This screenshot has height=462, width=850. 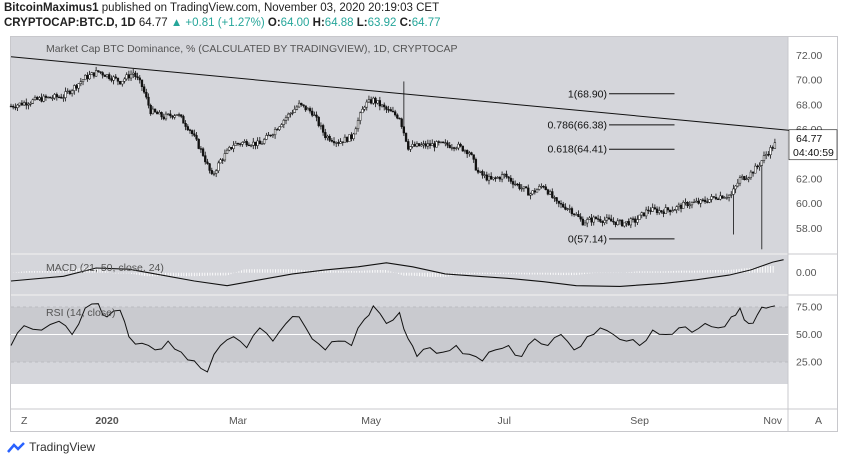 I want to click on price-axis-tick: 68.00, so click(x=809, y=105).